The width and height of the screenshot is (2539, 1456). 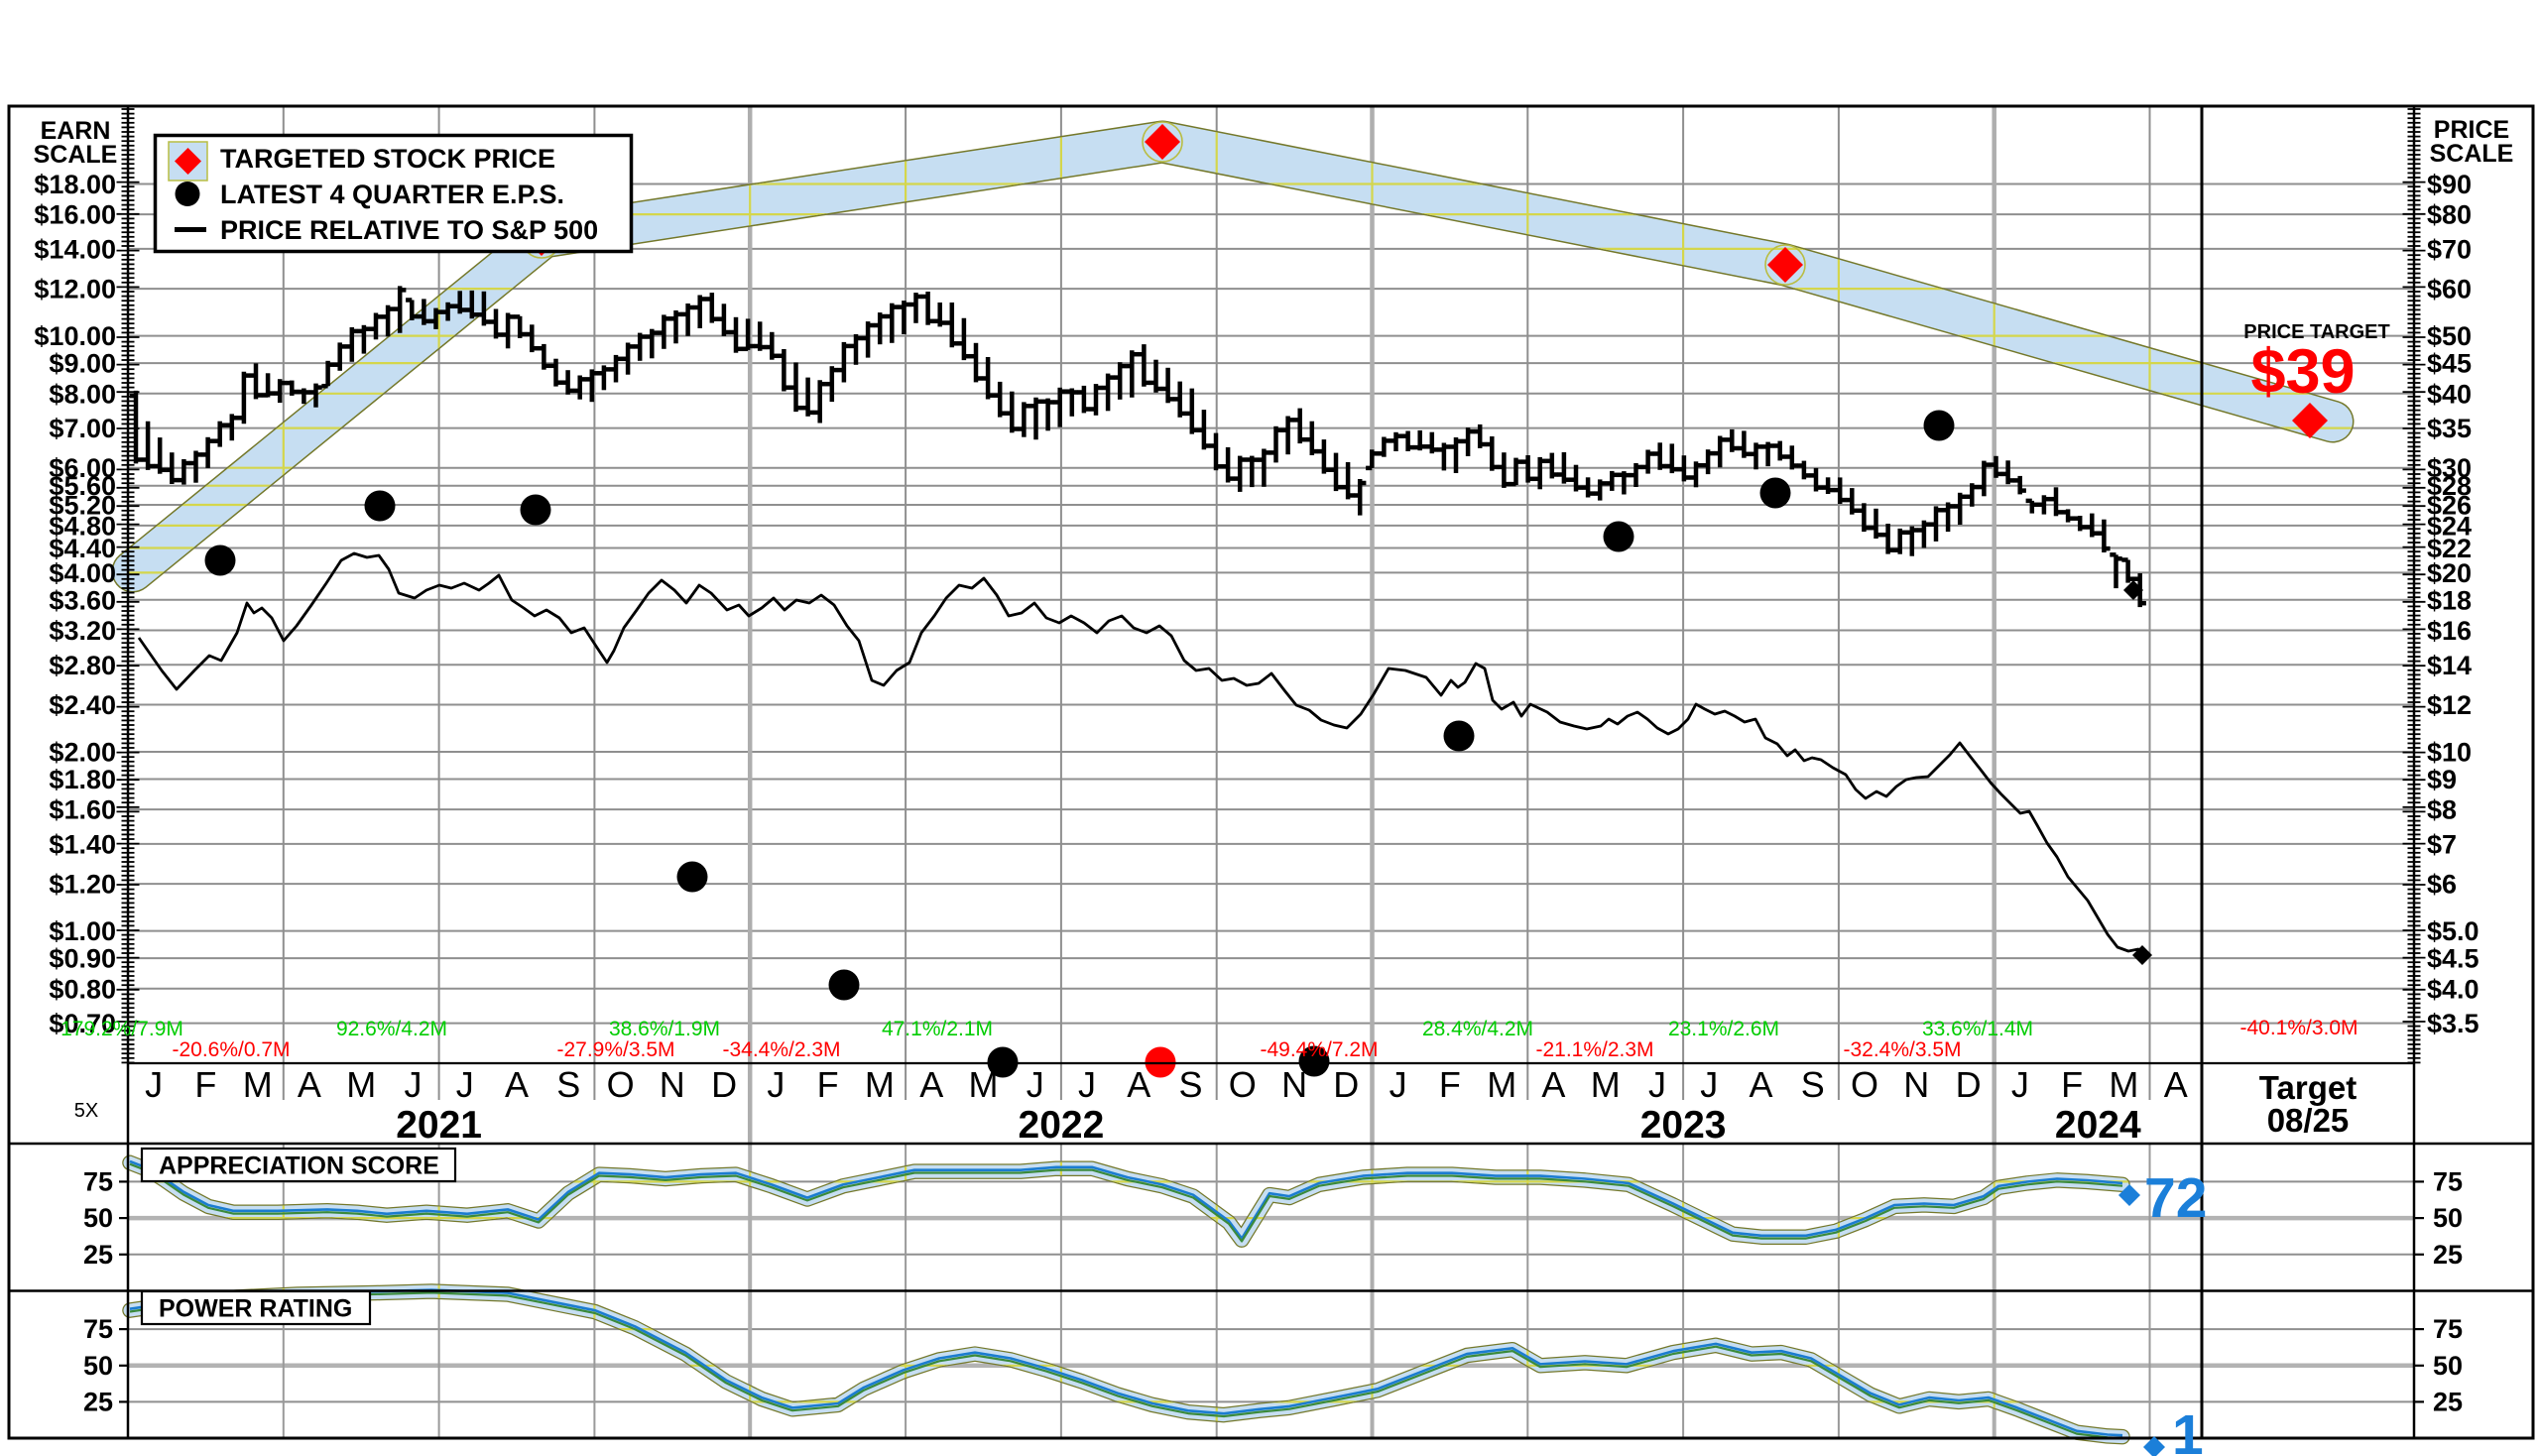 What do you see at coordinates (2450, 526) in the screenshot?
I see `svg-text: $24` at bounding box center [2450, 526].